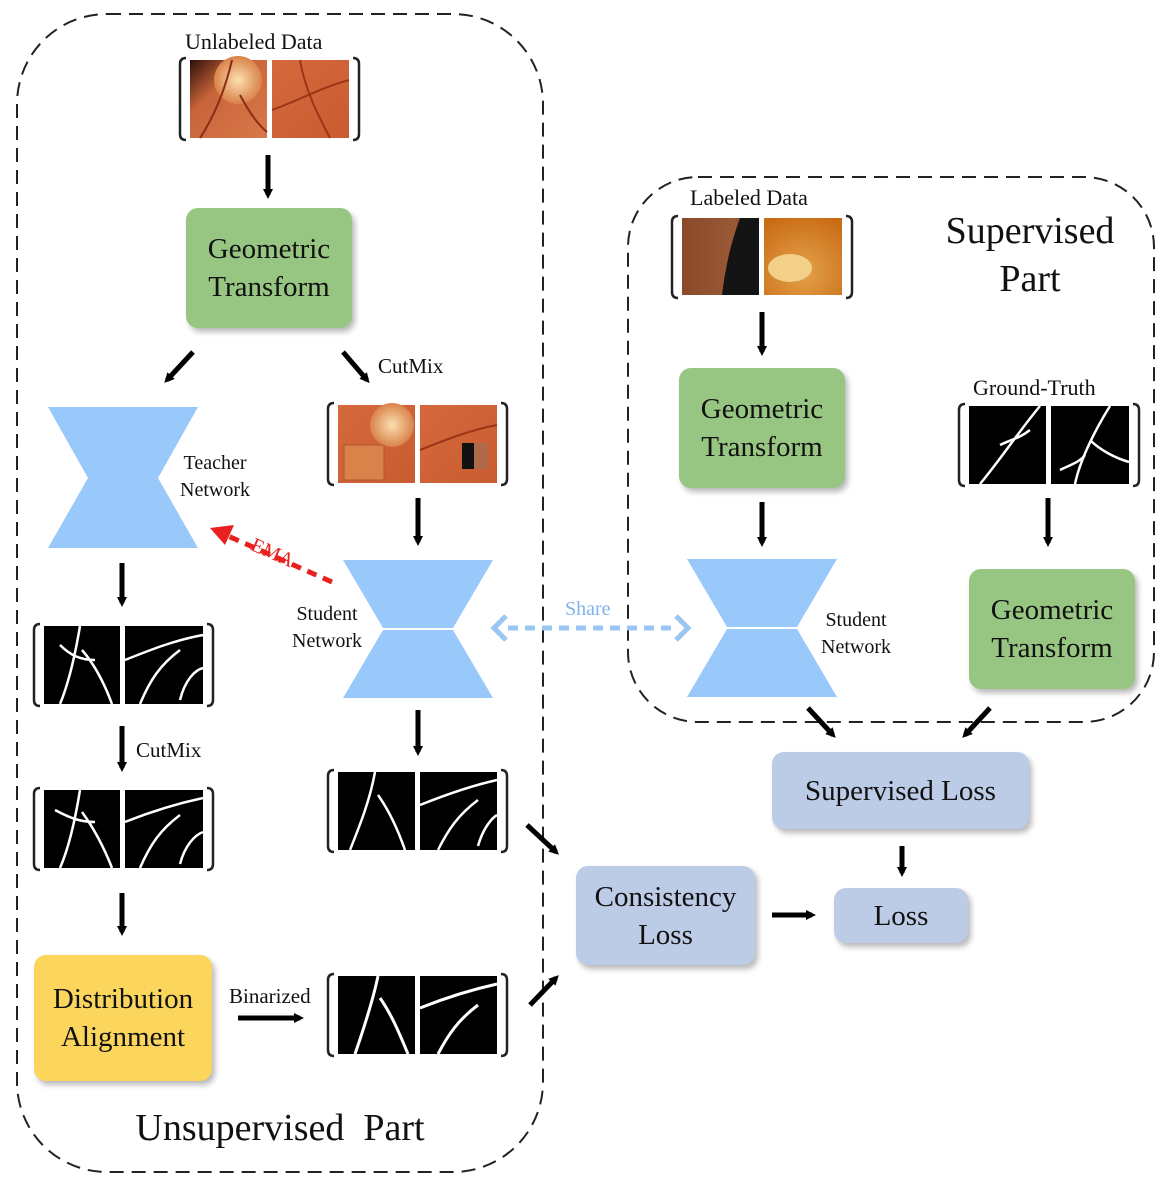  Describe the element at coordinates (900, 790) in the screenshot. I see `supervised-loss-box: Supervised Loss` at that location.